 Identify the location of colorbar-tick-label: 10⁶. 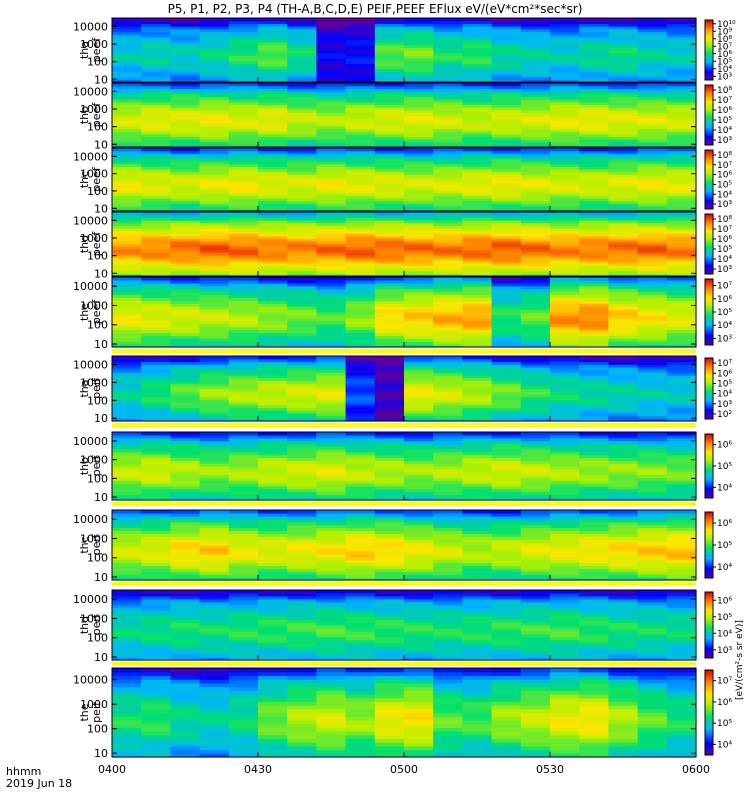
(724, 601).